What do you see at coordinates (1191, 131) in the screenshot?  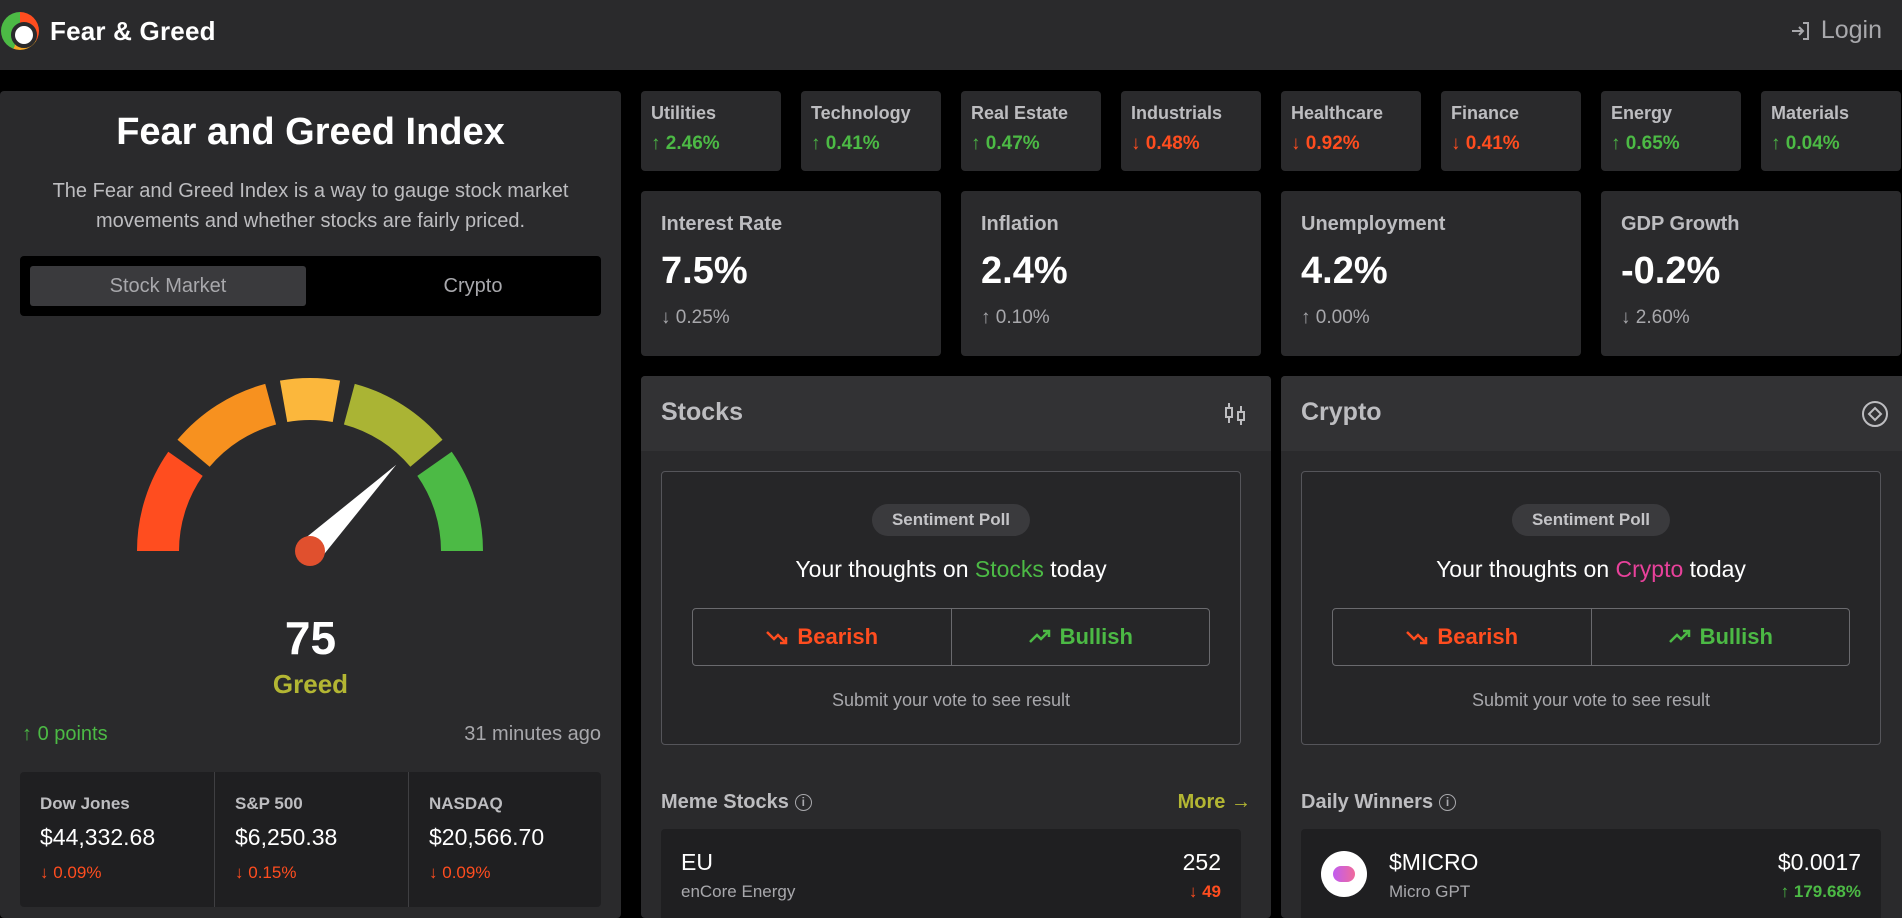 I see `sector-industrials: Industrials ↓ 0.48%` at bounding box center [1191, 131].